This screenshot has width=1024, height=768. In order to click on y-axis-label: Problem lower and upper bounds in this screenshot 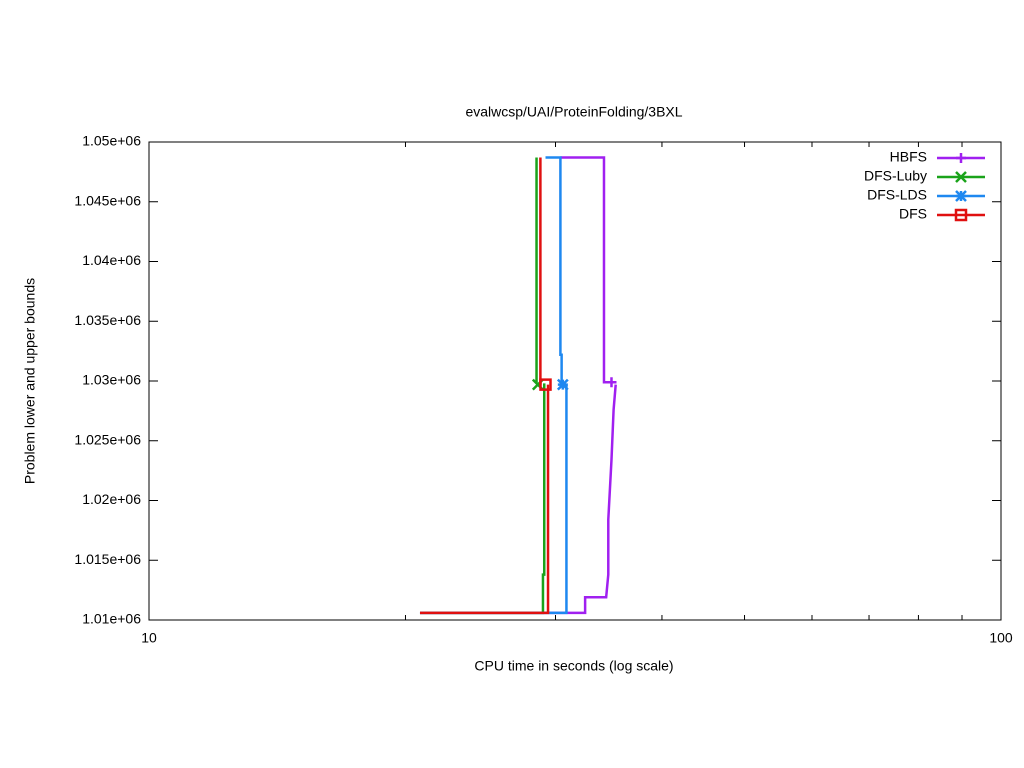, I will do `click(30, 381)`.